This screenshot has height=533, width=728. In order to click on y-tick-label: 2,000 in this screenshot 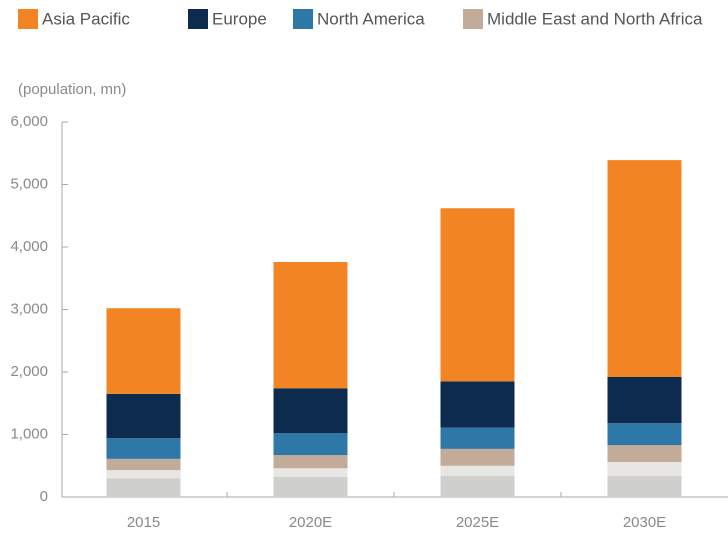, I will do `click(29, 371)`.